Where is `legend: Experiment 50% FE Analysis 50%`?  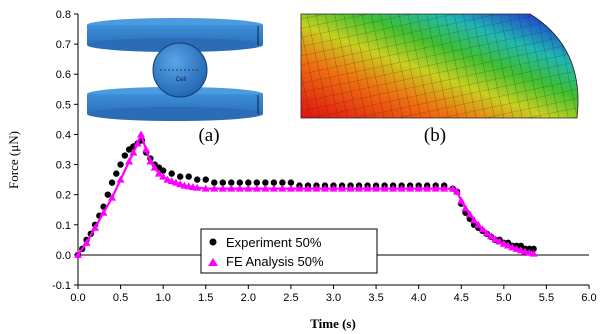
legend: Experiment 50% FE Analysis 50% is located at coordinates (289, 251).